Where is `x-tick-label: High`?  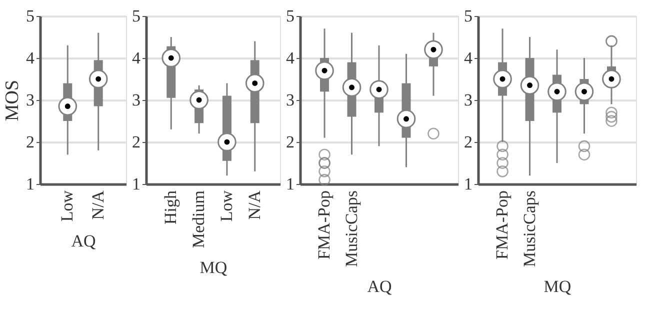 x-tick-label: High is located at coordinates (170, 207).